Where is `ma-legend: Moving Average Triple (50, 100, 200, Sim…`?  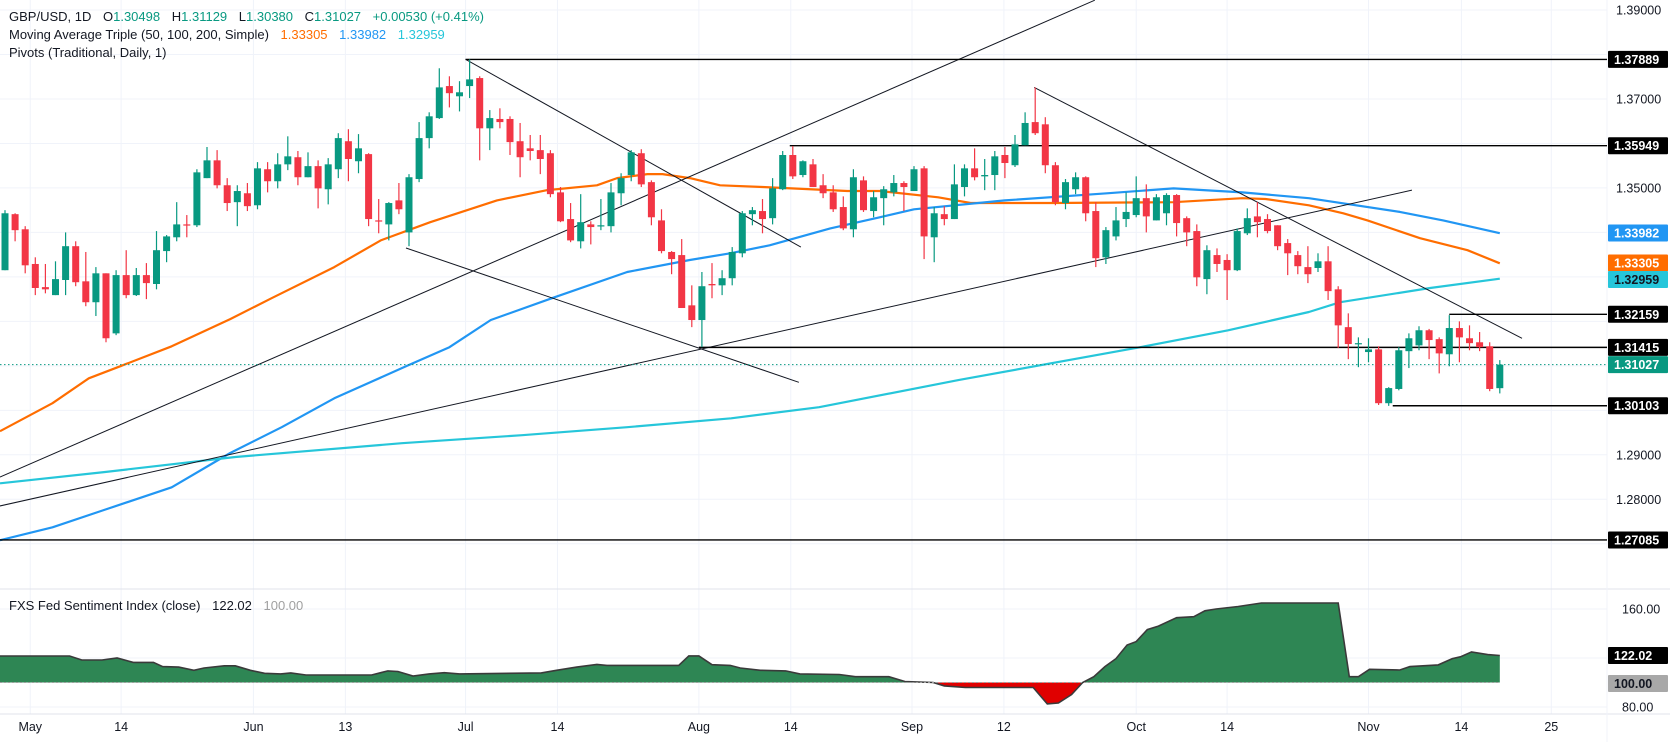 ma-legend: Moving Average Triple (50, 100, 200, Sim… is located at coordinates (227, 35).